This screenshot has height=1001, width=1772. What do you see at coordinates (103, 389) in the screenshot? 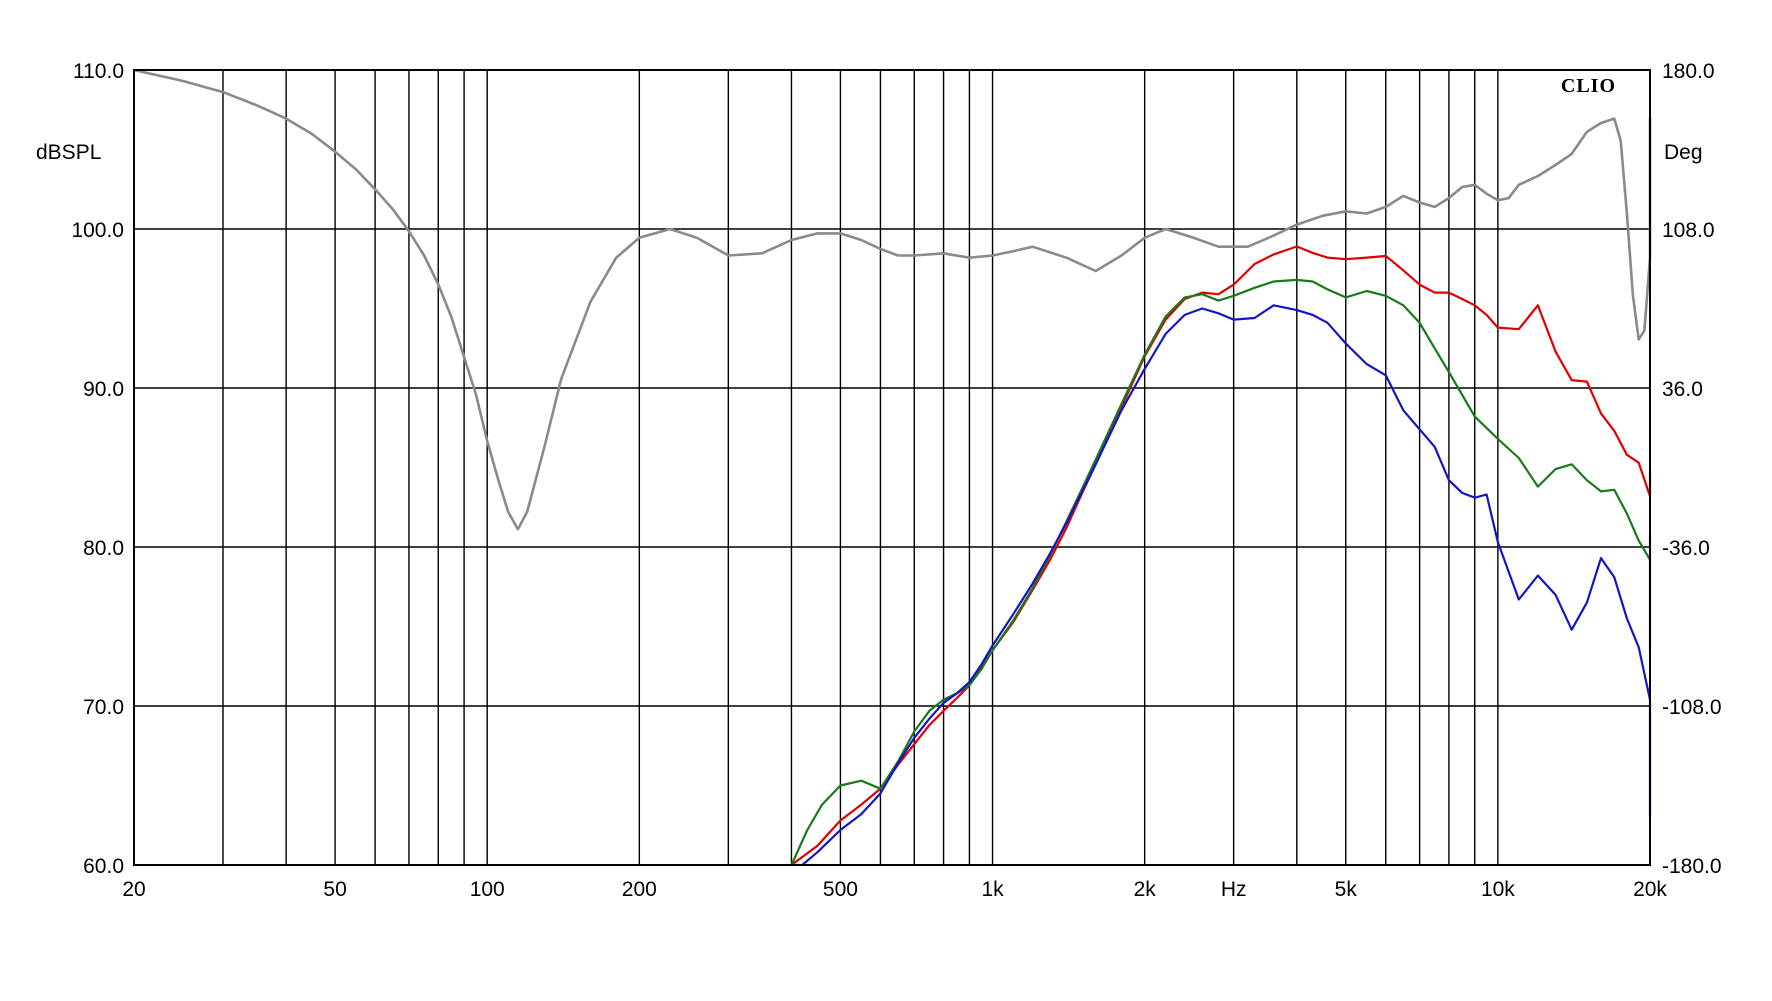
I see `y-tick-label: 90.0` at bounding box center [103, 389].